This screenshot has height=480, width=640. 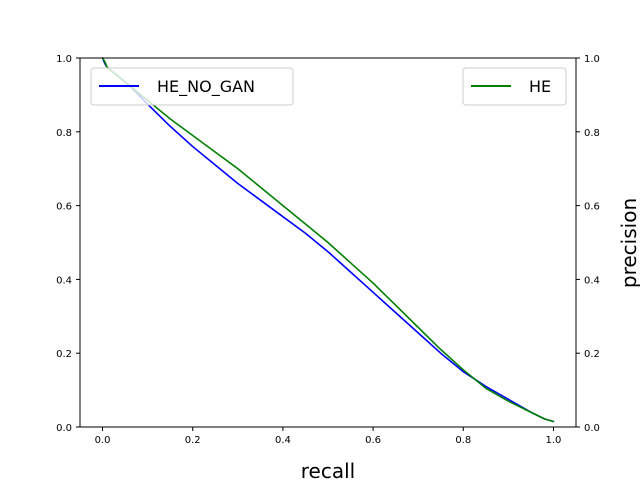 What do you see at coordinates (283, 440) in the screenshot?
I see `x-tick-label: 0.4` at bounding box center [283, 440].